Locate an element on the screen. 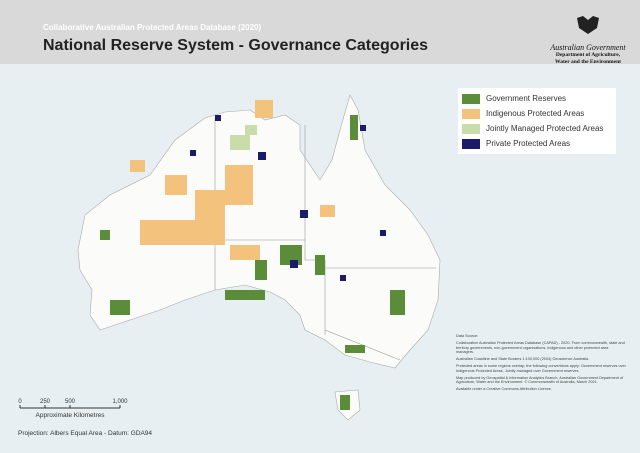 The image size is (640, 453). scale-label: 0 is located at coordinates (20, 402).